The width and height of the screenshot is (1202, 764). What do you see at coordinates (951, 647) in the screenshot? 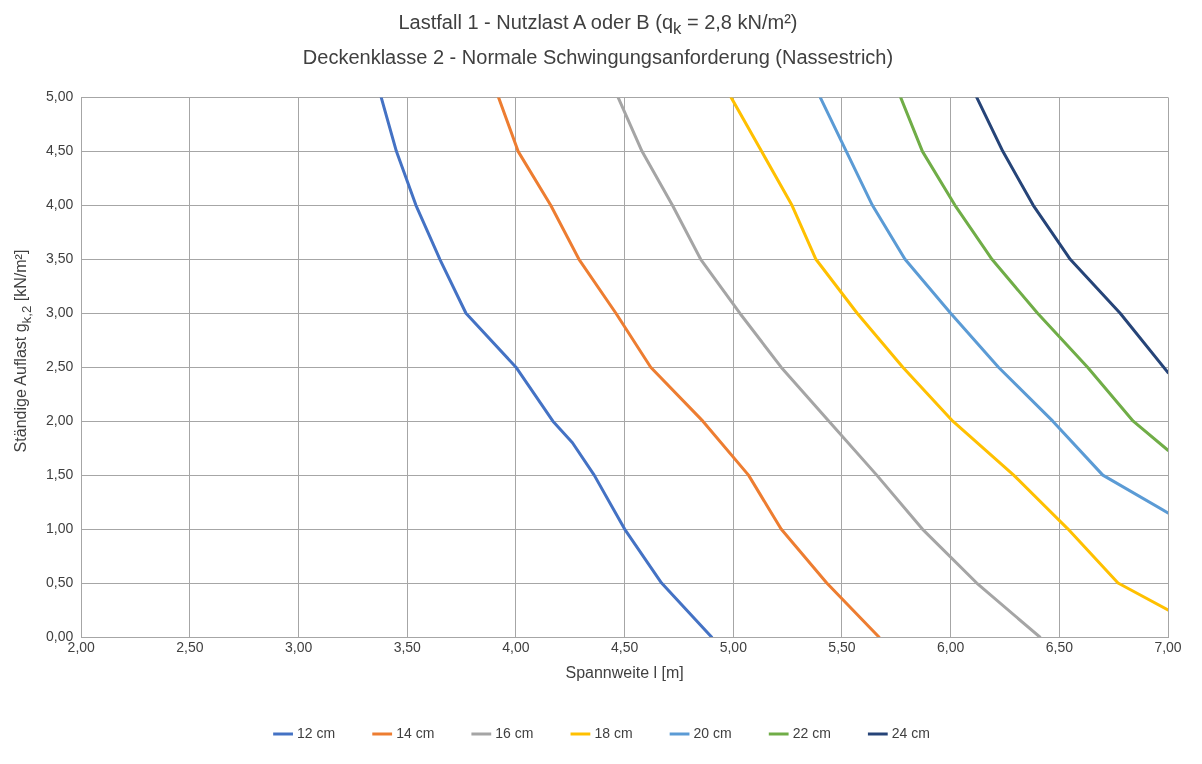
I see `x-tick-label: 6,00` at bounding box center [951, 647].